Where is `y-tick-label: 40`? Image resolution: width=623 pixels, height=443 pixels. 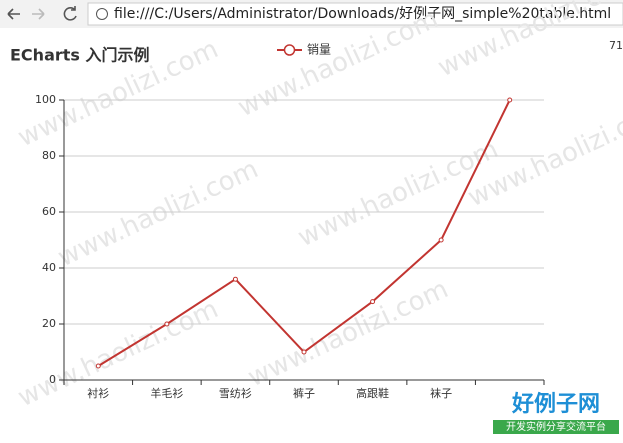
y-tick-label: 40 is located at coordinates (49, 267).